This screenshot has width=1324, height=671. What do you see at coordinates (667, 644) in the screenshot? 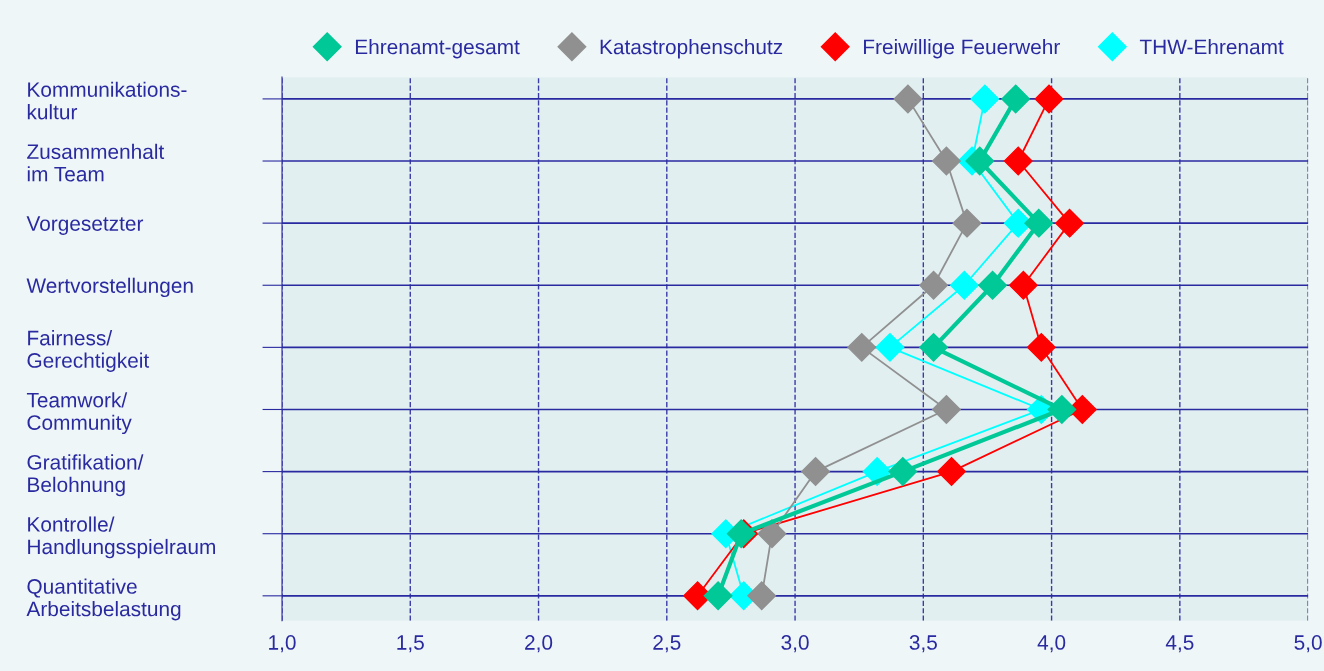
I see `x-tick-label: 2,5` at bounding box center [667, 644].